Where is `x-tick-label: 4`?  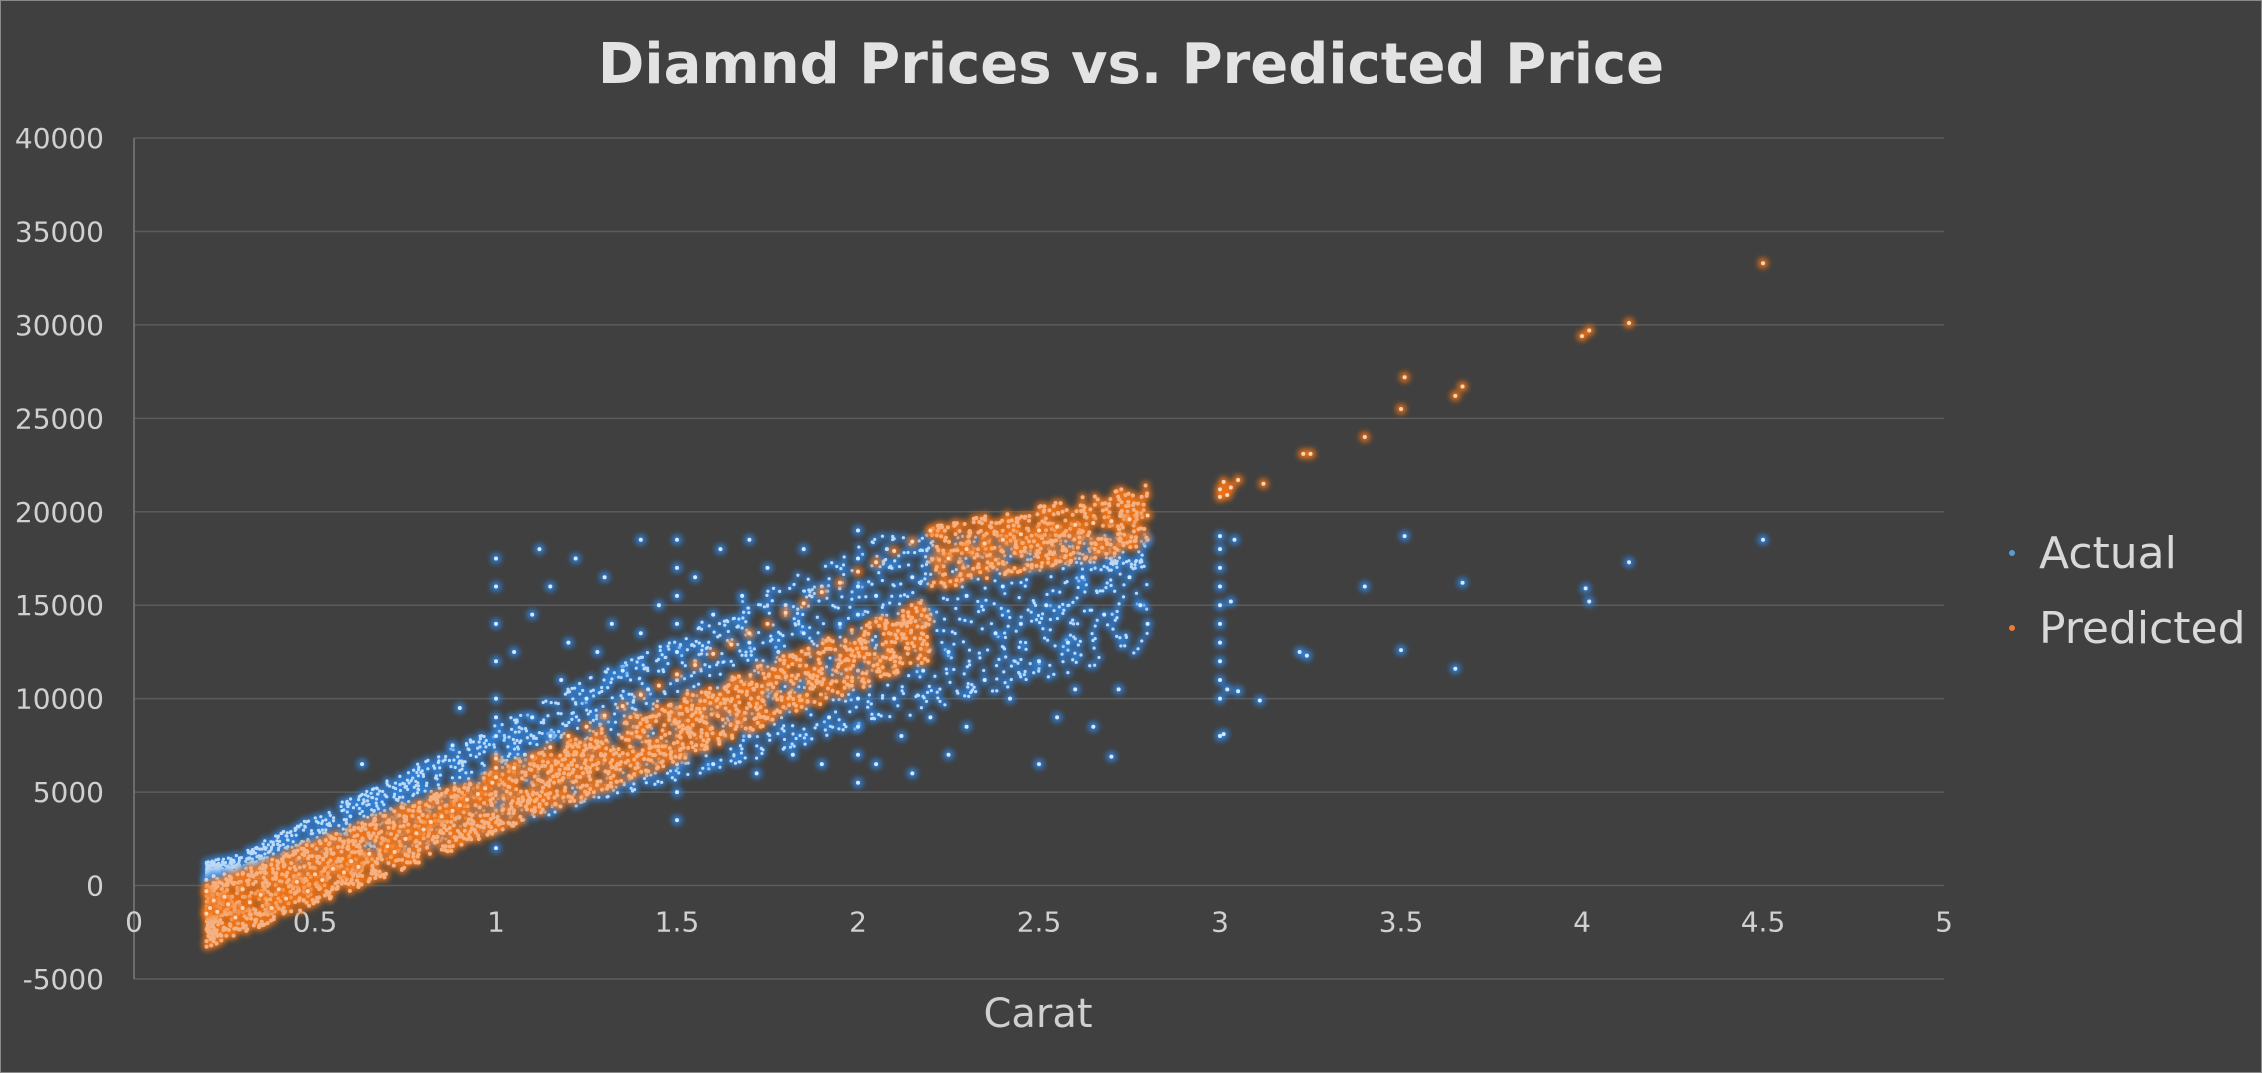 x-tick-label: 4 is located at coordinates (1582, 922).